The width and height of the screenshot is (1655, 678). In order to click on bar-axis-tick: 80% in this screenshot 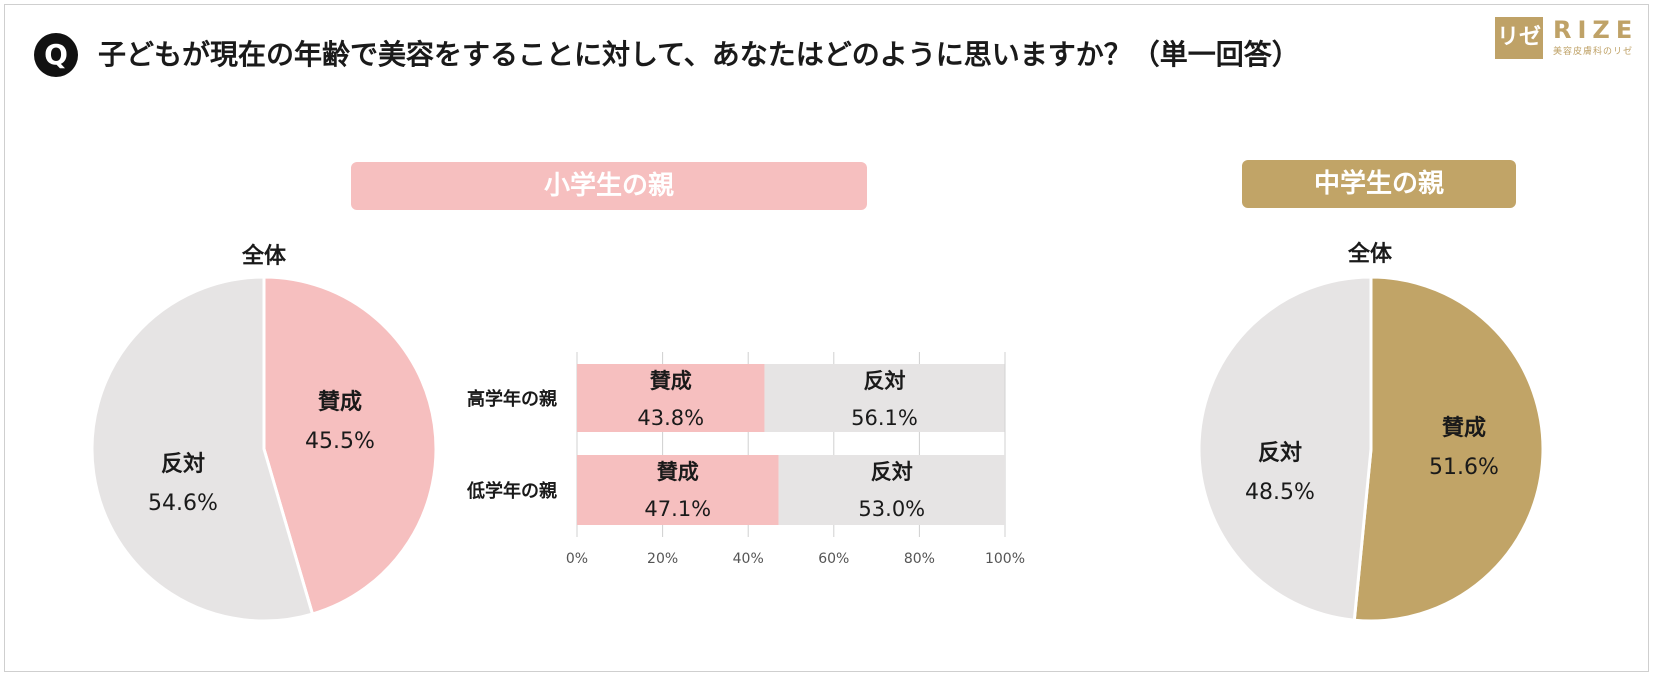, I will do `click(919, 559)`.